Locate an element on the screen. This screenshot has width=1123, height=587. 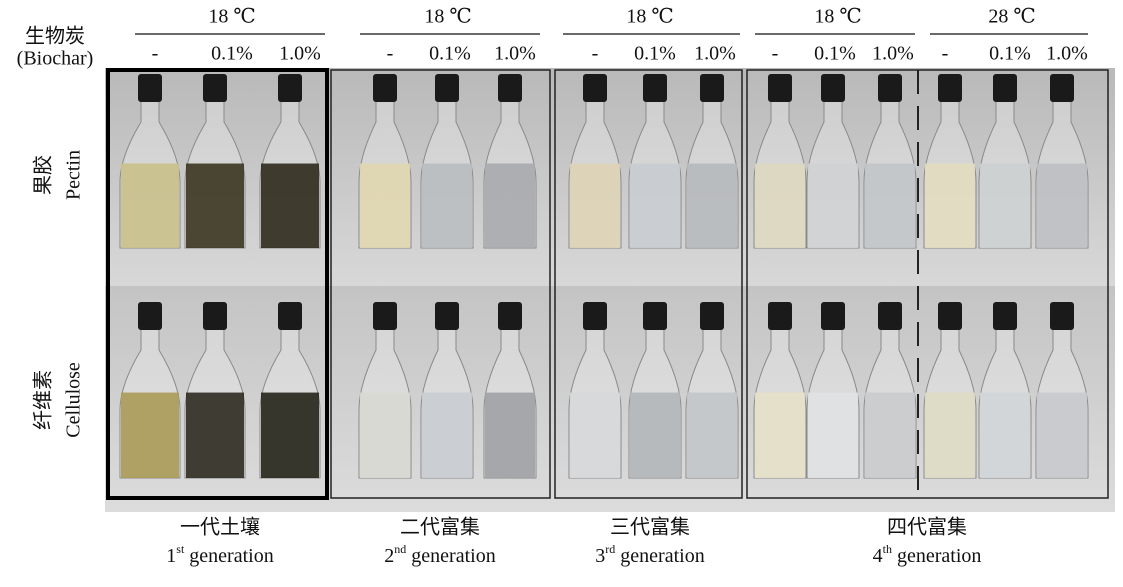
generation-zh: 二代富集 is located at coordinates (440, 527).